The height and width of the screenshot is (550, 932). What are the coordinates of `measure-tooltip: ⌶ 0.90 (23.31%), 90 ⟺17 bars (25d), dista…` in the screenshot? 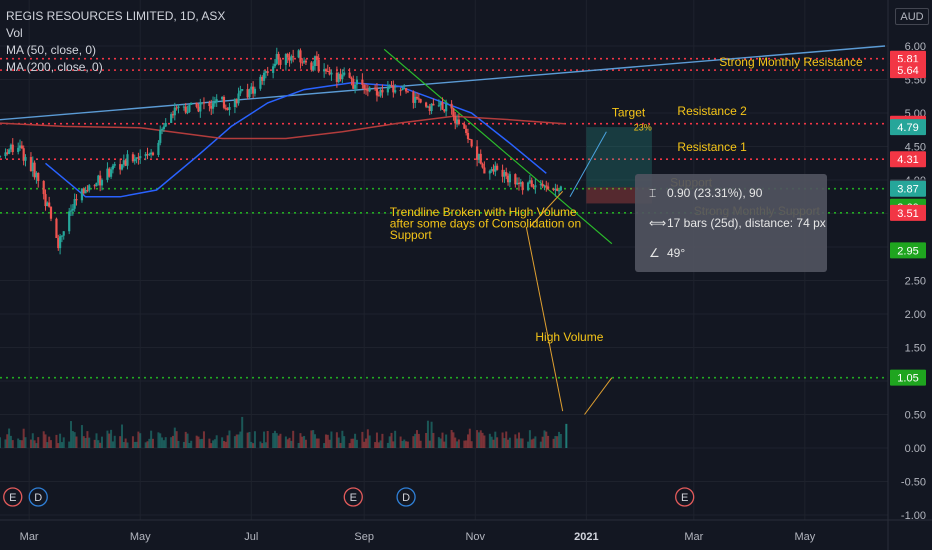 It's located at (731, 223).